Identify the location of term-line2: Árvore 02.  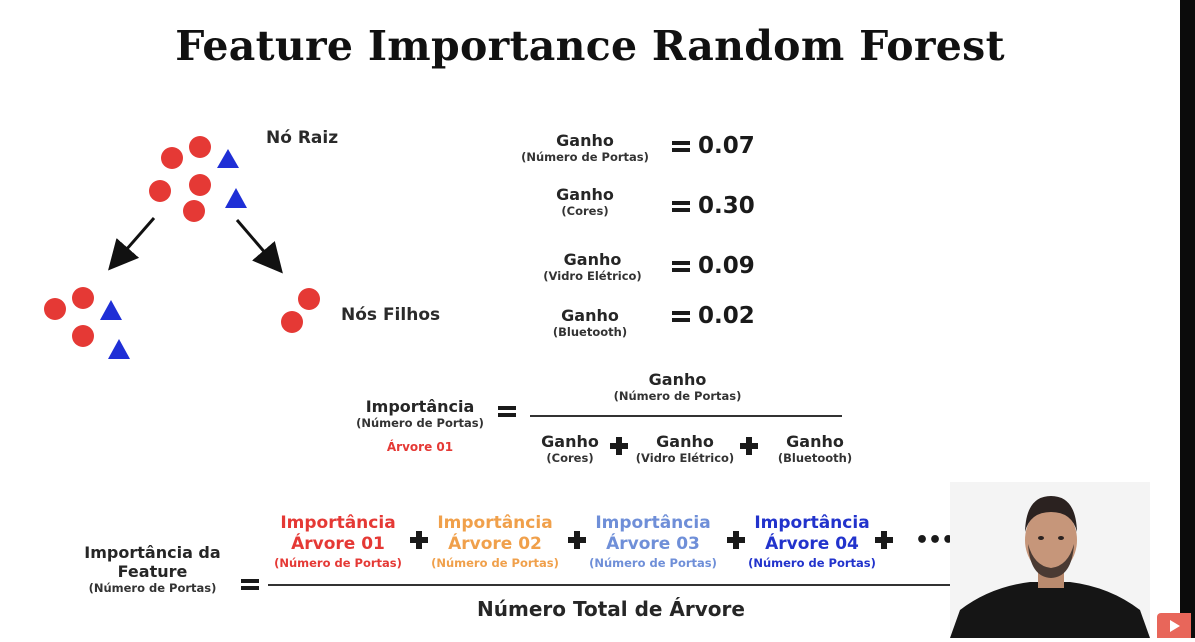
(495, 544).